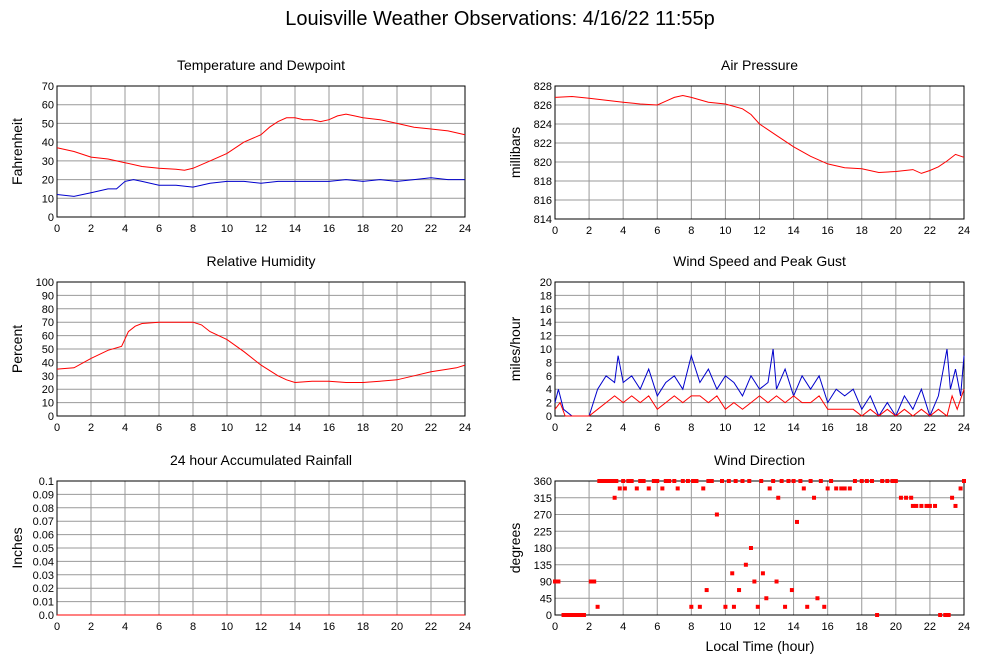 The width and height of the screenshot is (1000, 660). I want to click on x-tick-label: 8, so click(691, 231).